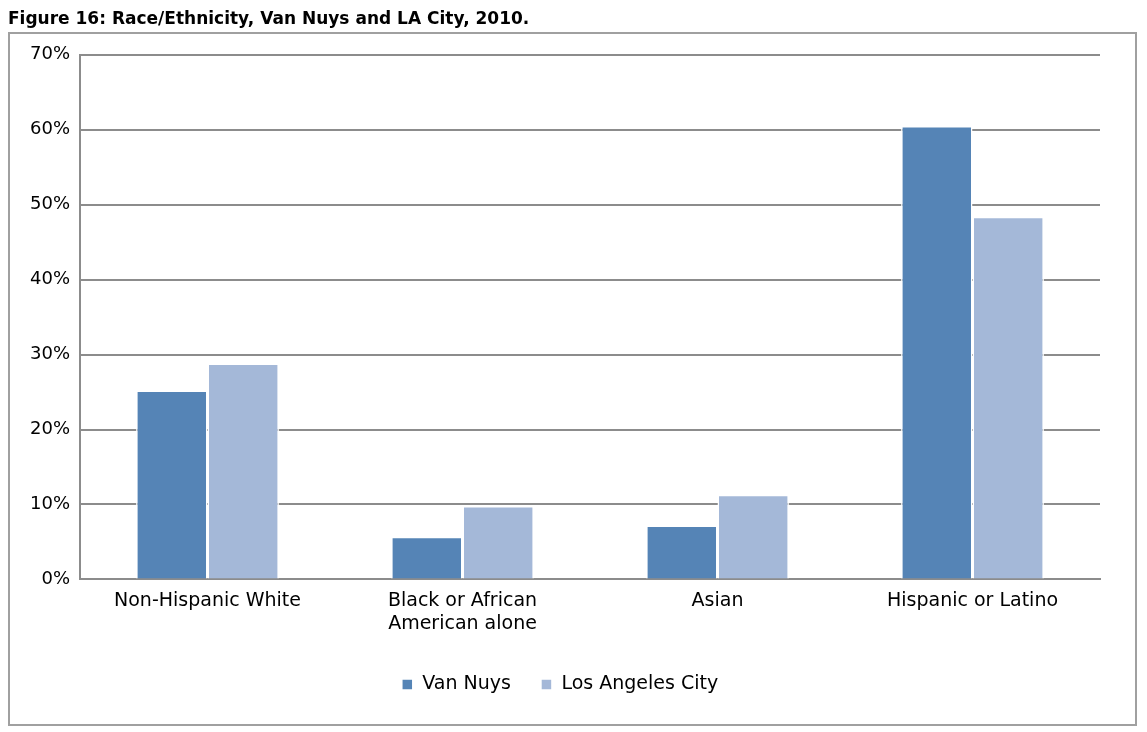  Describe the element at coordinates (50, 428) in the screenshot. I see `y-tick-label: 20%` at that location.